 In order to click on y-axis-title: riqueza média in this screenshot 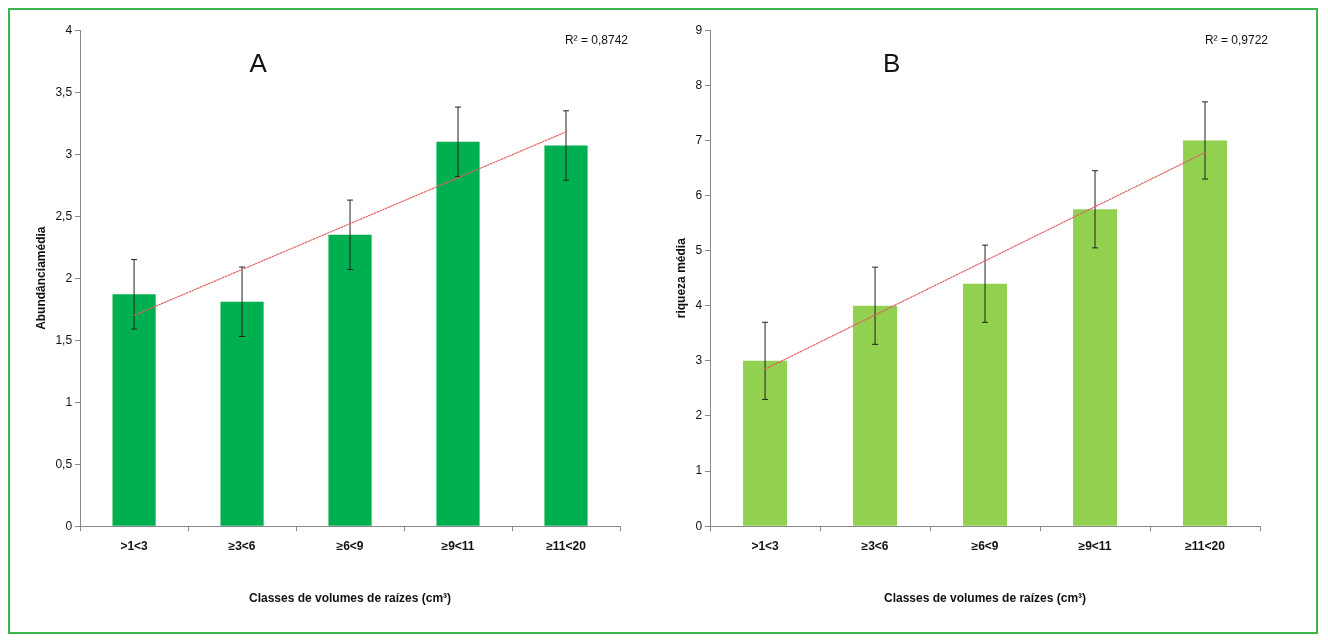, I will do `click(680, 278)`.